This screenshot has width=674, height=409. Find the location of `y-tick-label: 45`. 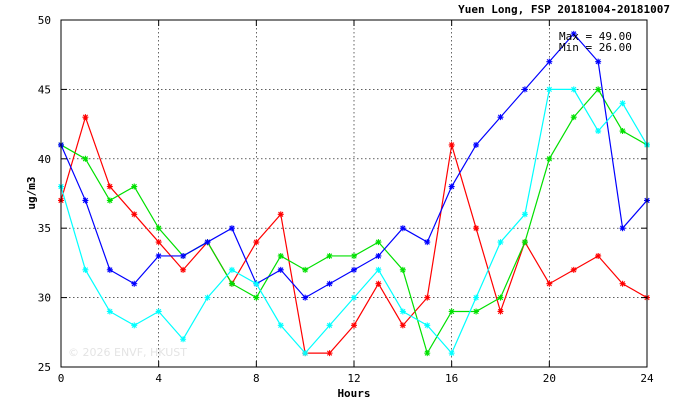

y-tick-label: 45 is located at coordinates (44, 89).